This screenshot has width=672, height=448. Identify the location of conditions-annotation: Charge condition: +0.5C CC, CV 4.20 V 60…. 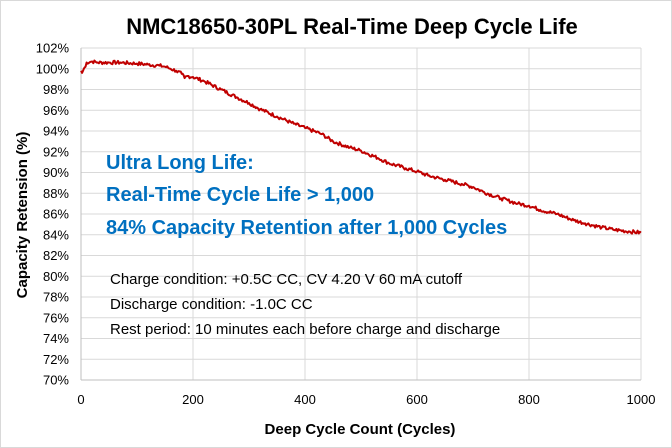
(305, 304).